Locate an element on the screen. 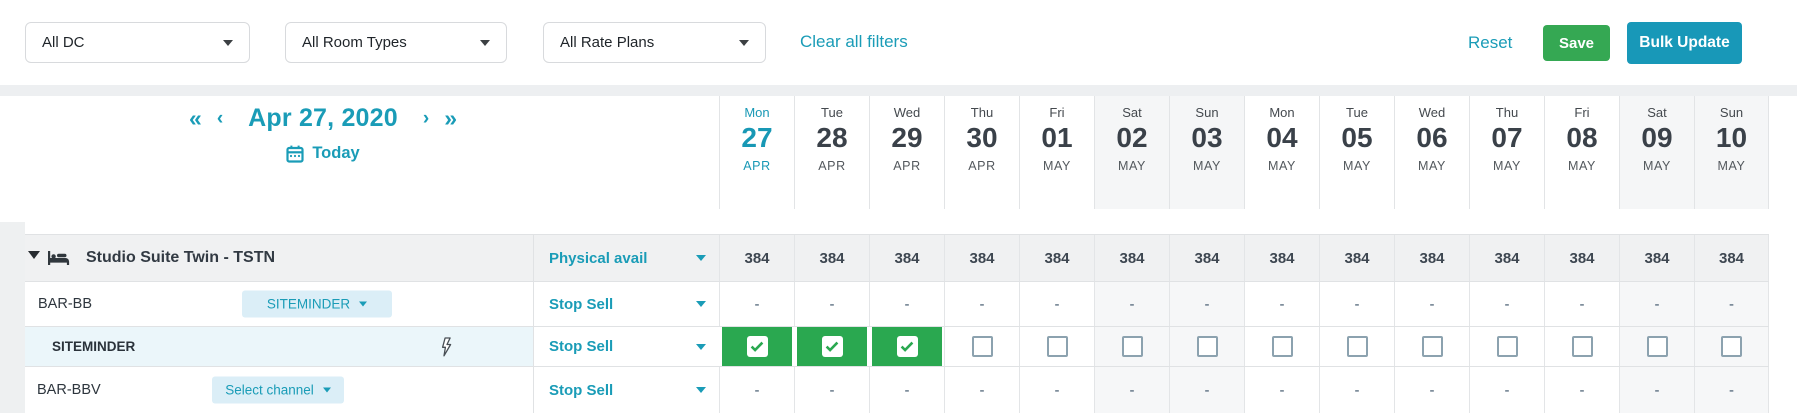 The height and width of the screenshot is (413, 1797). date-number: 03 is located at coordinates (1207, 137).